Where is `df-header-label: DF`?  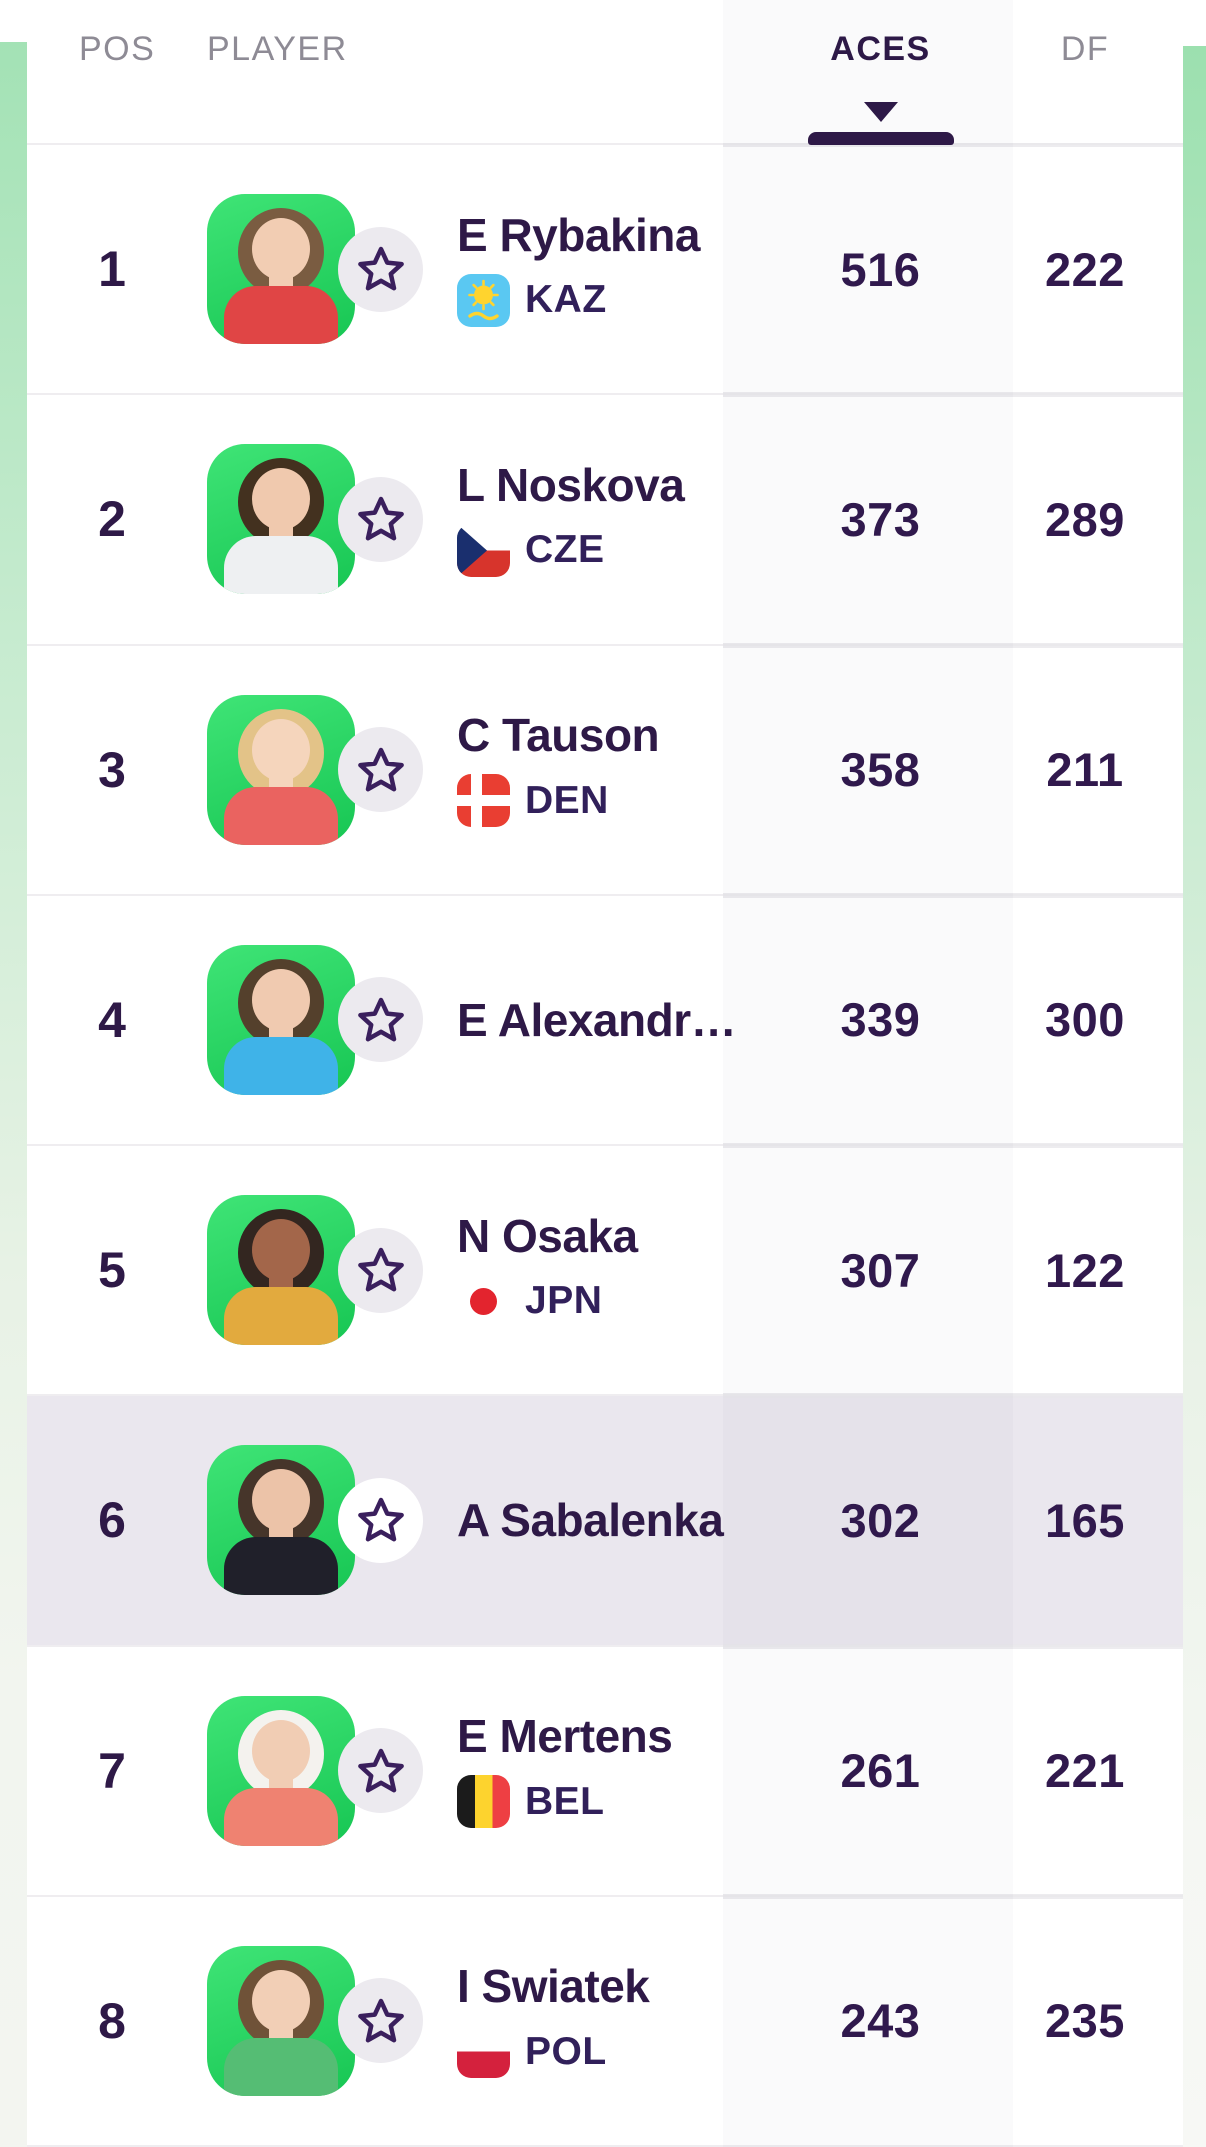 df-header-label: DF is located at coordinates (1085, 49).